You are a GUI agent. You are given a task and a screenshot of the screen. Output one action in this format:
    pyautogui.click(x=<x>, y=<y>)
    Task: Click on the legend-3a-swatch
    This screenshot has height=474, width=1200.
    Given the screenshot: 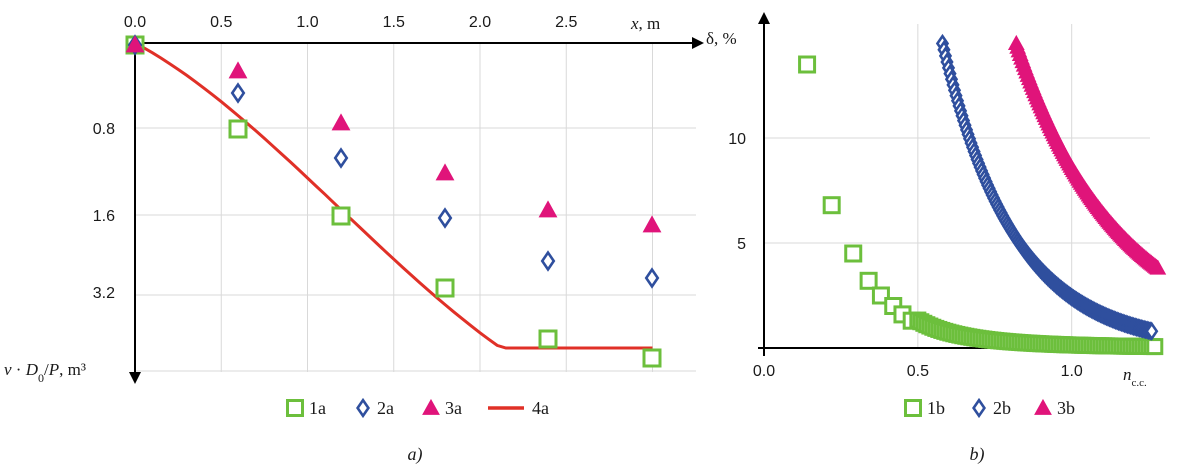 What is the action you would take?
    pyautogui.click(x=431, y=406)
    